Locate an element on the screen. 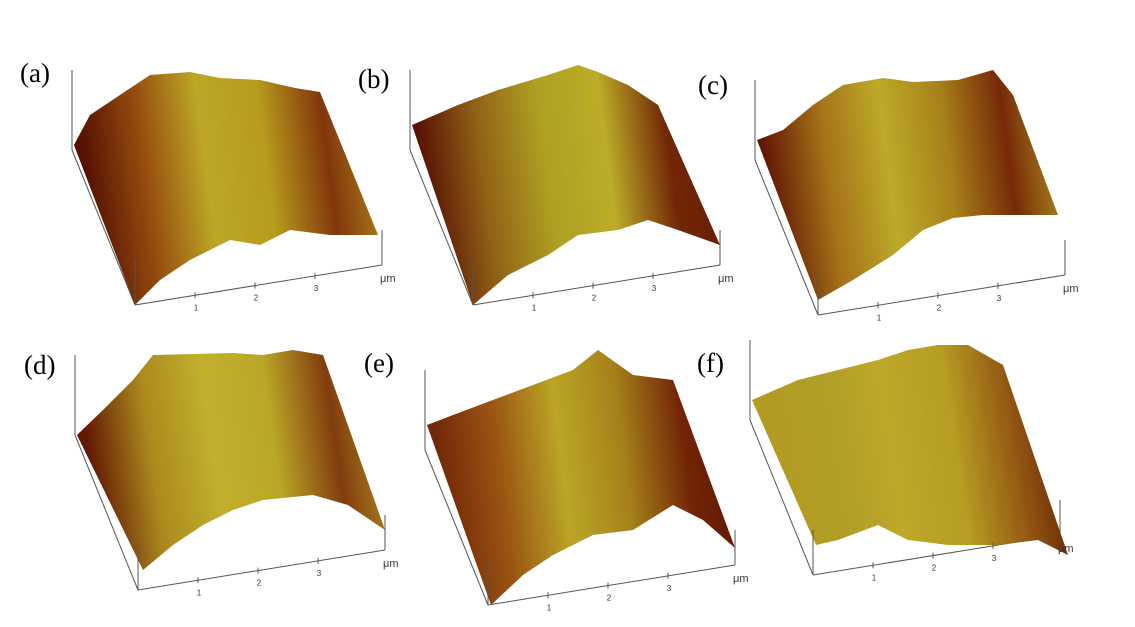  panel-label-d: (d) is located at coordinates (40, 365).